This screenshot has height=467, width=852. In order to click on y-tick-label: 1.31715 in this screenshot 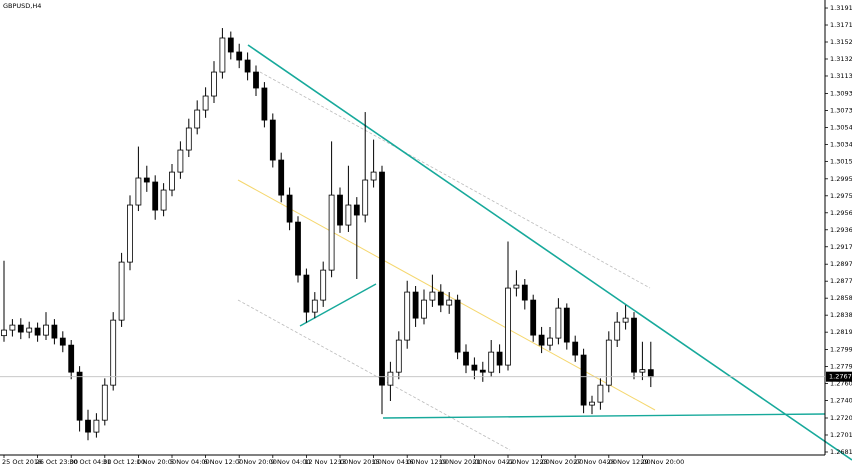, I will do `click(841, 25)`.